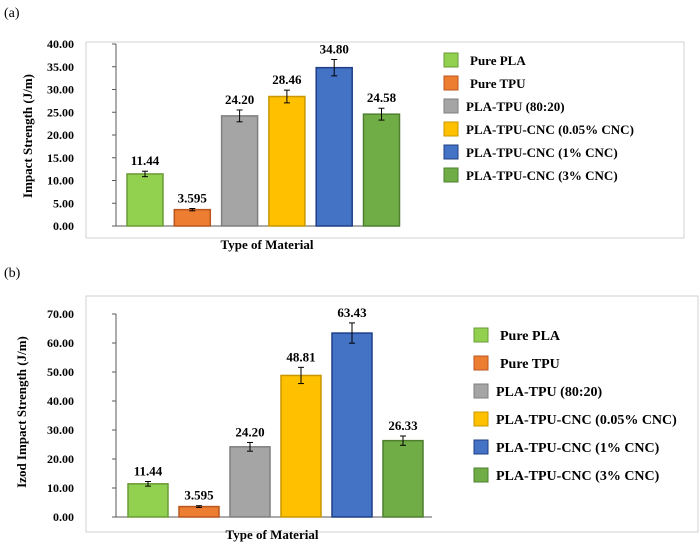 The height and width of the screenshot is (545, 700). I want to click on y-tick-label: 5.00, so click(63, 203).